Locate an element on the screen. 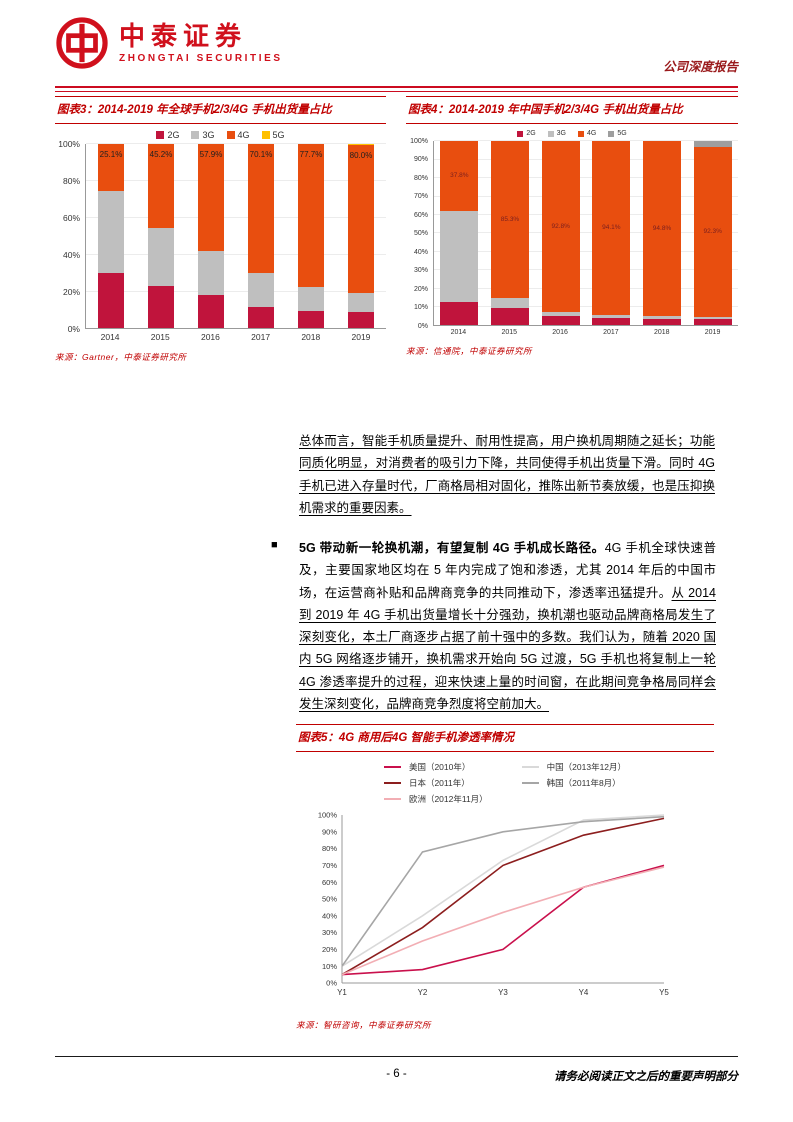  y-tick: 40% is located at coordinates (420, 252).